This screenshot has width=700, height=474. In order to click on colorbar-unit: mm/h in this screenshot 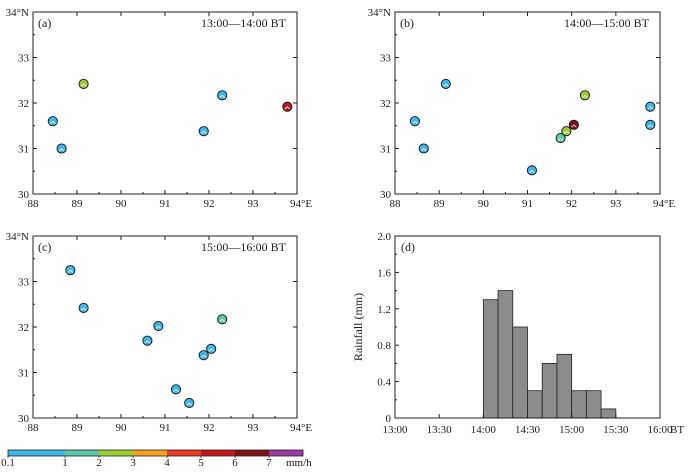, I will do `click(299, 463)`.